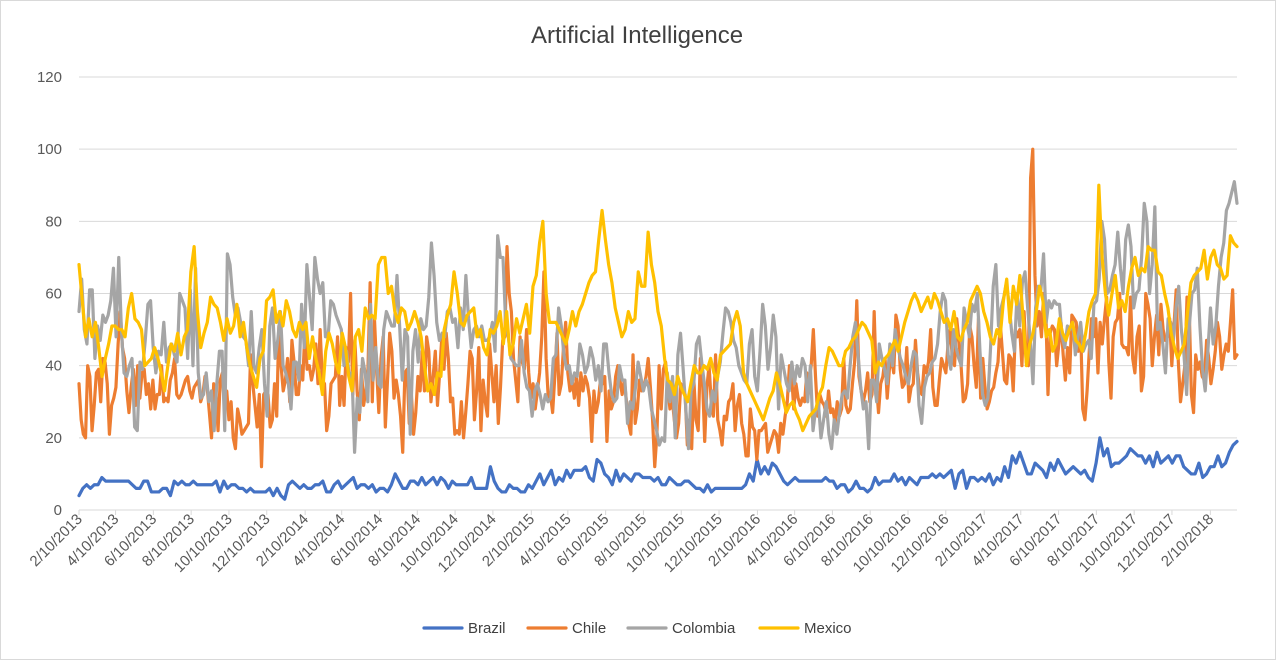 This screenshot has width=1276, height=660. Describe the element at coordinates (53, 294) in the screenshot. I see `y-tick-label: 60` at that location.